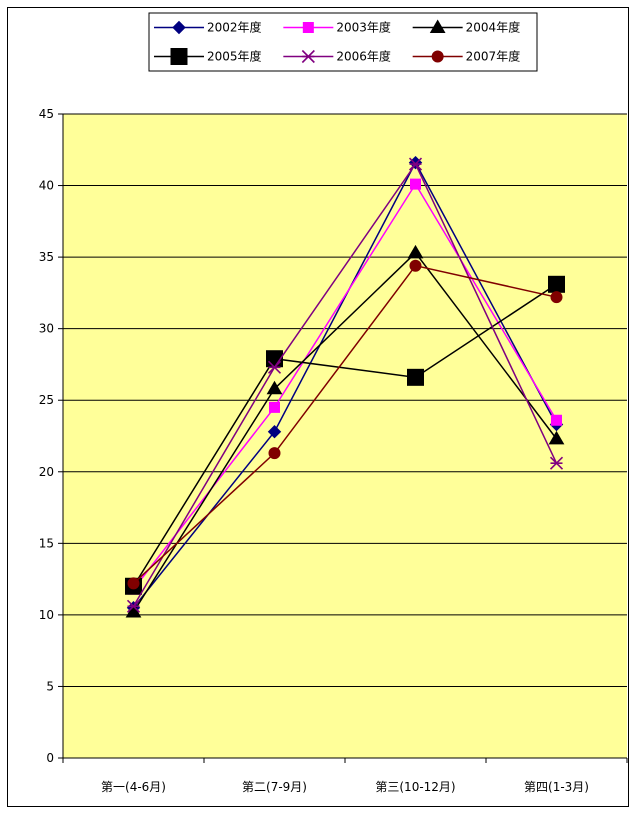  I want to click on y-tick-label-15: 15, so click(46, 543).